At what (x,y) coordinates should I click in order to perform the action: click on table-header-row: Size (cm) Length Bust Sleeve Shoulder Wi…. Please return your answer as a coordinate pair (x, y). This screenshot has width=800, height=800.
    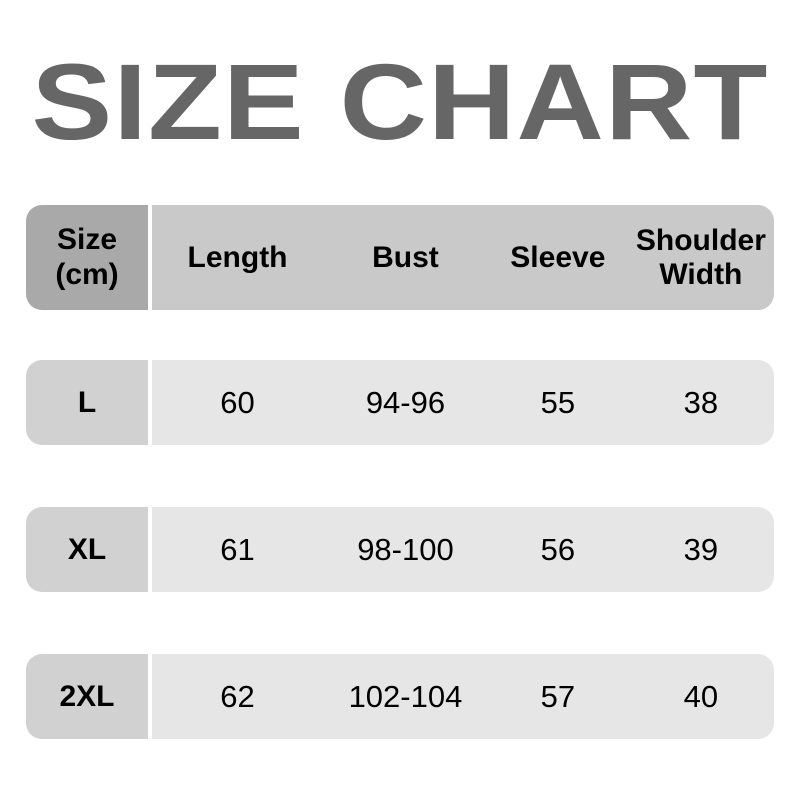
    Looking at the image, I should click on (400, 257).